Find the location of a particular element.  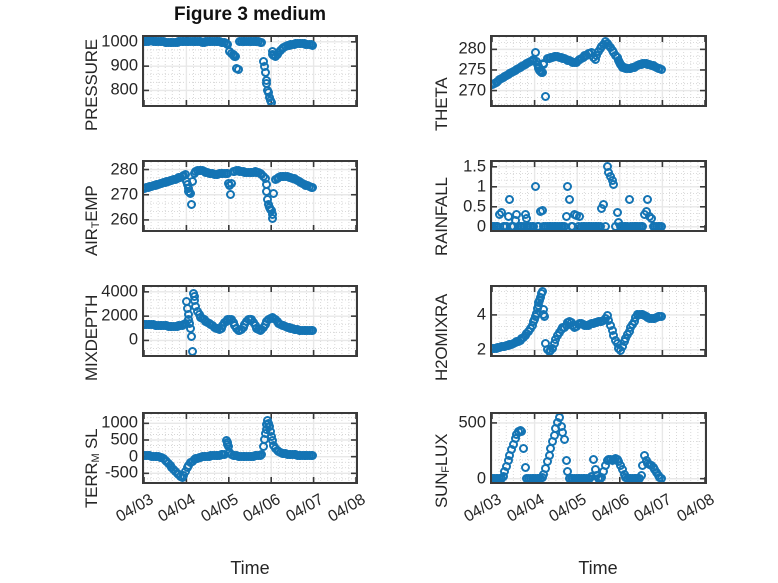

ytick-label-theta-1: 275 is located at coordinates (472, 69).